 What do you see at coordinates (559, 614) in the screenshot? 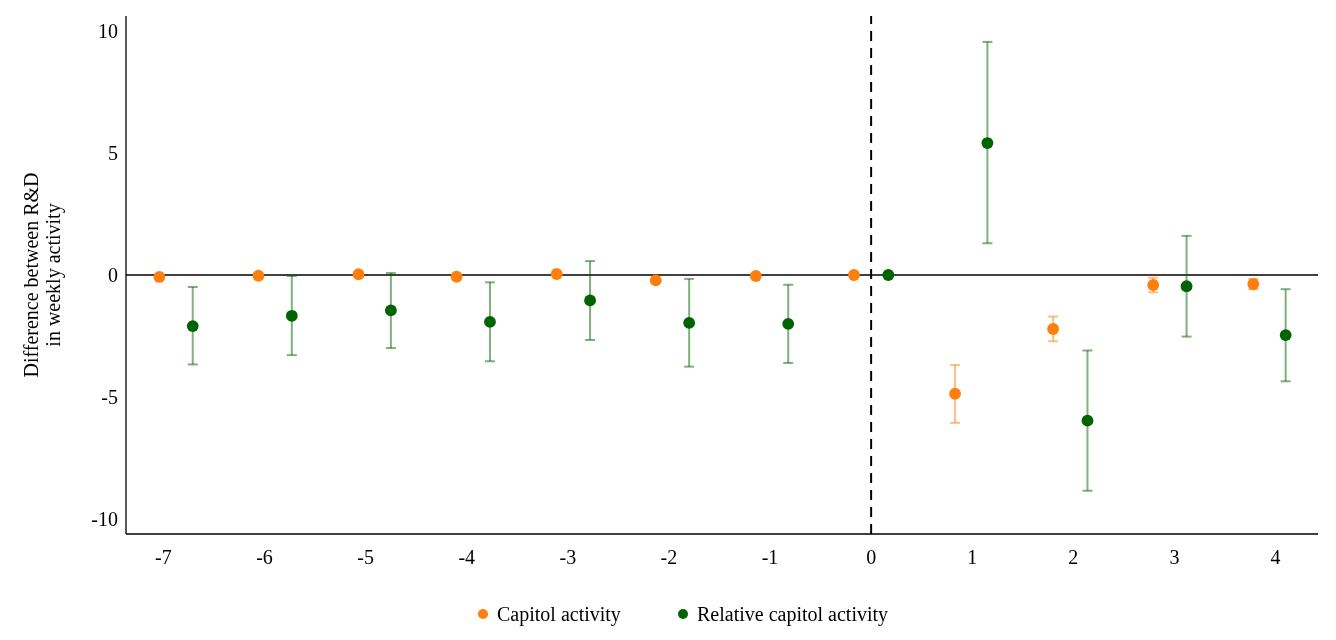
I see `legend-label: Capitol activity` at bounding box center [559, 614].